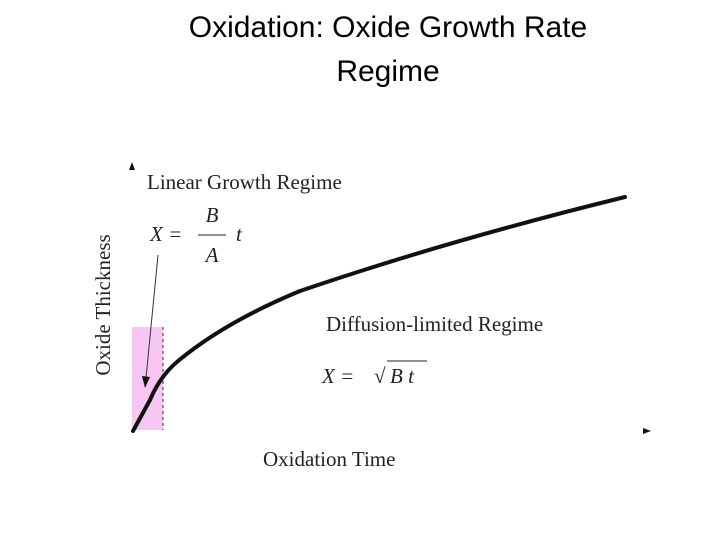 This screenshot has width=720, height=540. Describe the element at coordinates (146, 382) in the screenshot. I see `pointer-arrowhead` at that location.